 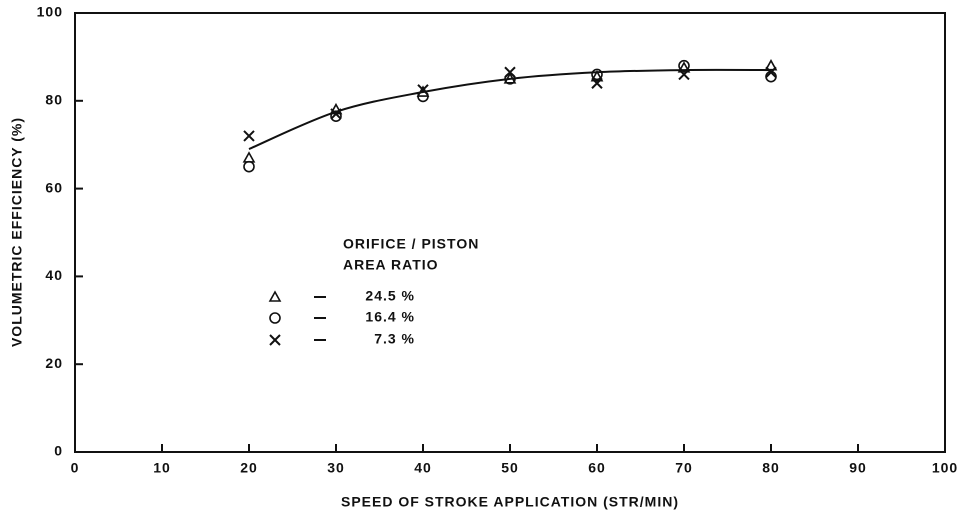 I want to click on x-tick-label: 30, so click(x=336, y=468).